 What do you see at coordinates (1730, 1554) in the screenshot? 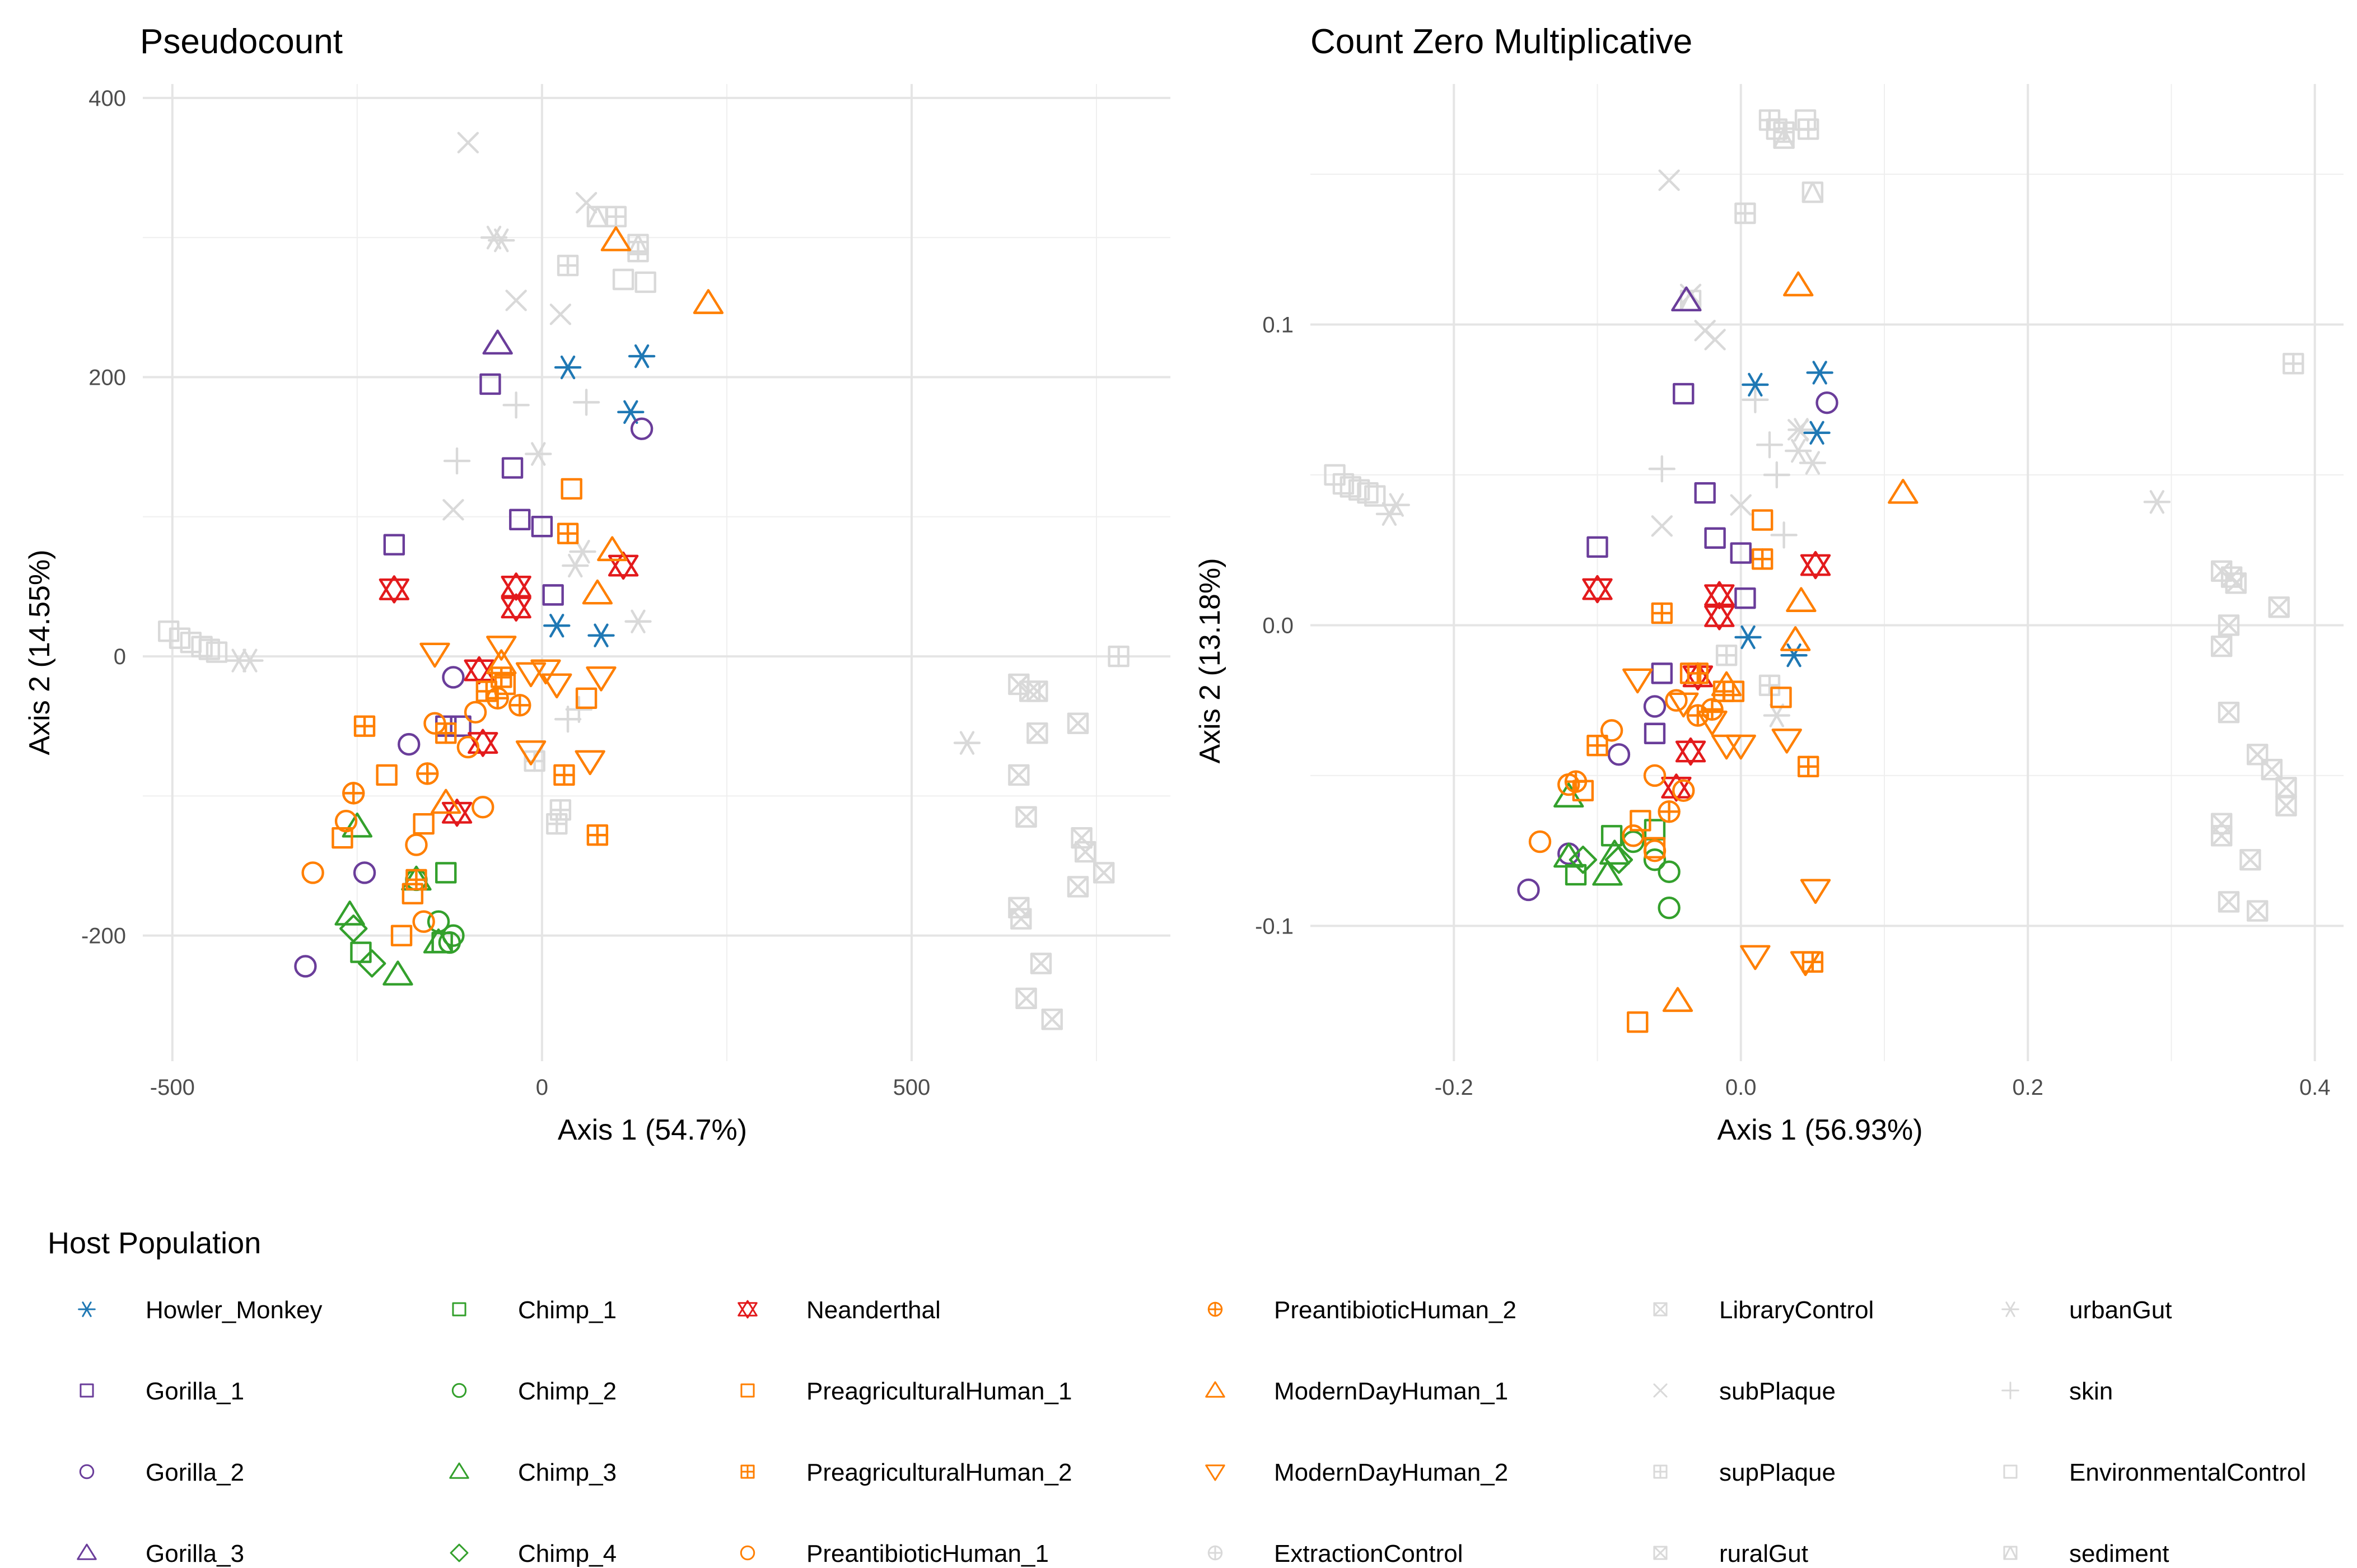
I see `legend-item-ruralgut: ruralGut` at bounding box center [1730, 1554].